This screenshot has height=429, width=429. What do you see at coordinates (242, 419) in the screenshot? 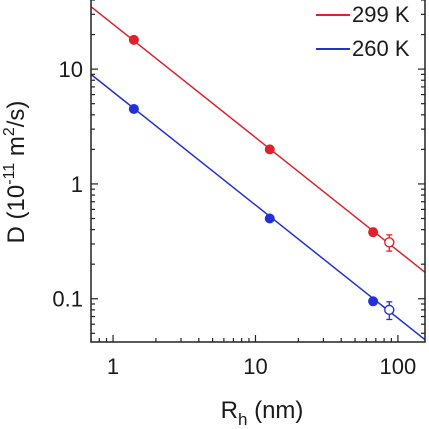
I see `x-axis-label-subscript: h` at bounding box center [242, 419].